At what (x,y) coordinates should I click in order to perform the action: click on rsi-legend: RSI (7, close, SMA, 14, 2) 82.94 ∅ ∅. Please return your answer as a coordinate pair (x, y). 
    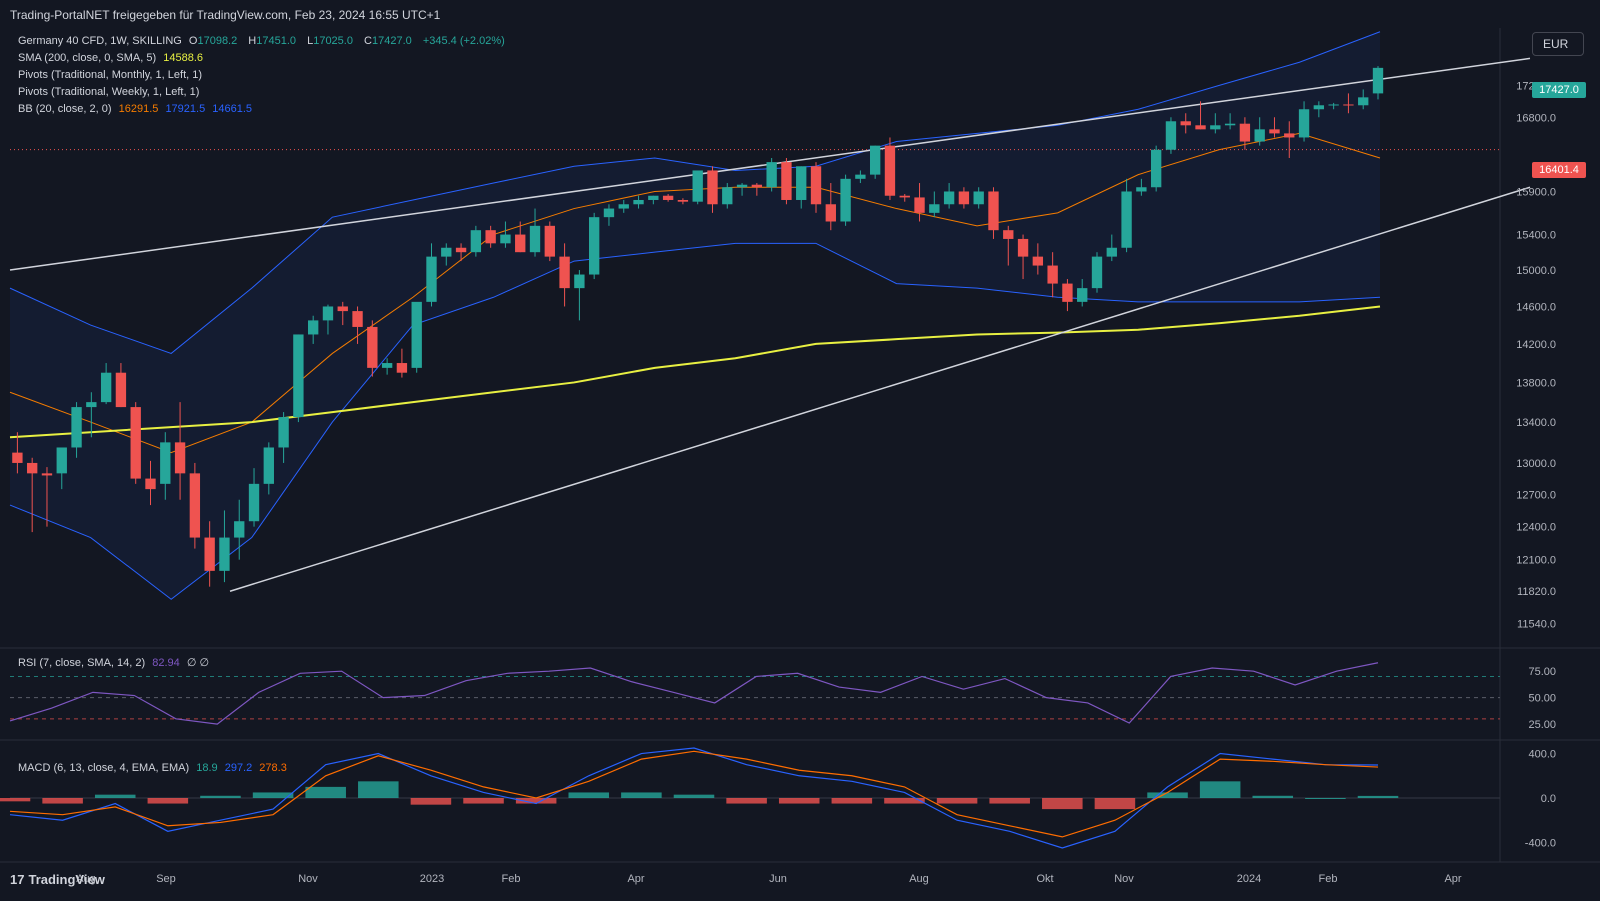
    Looking at the image, I should click on (115, 662).